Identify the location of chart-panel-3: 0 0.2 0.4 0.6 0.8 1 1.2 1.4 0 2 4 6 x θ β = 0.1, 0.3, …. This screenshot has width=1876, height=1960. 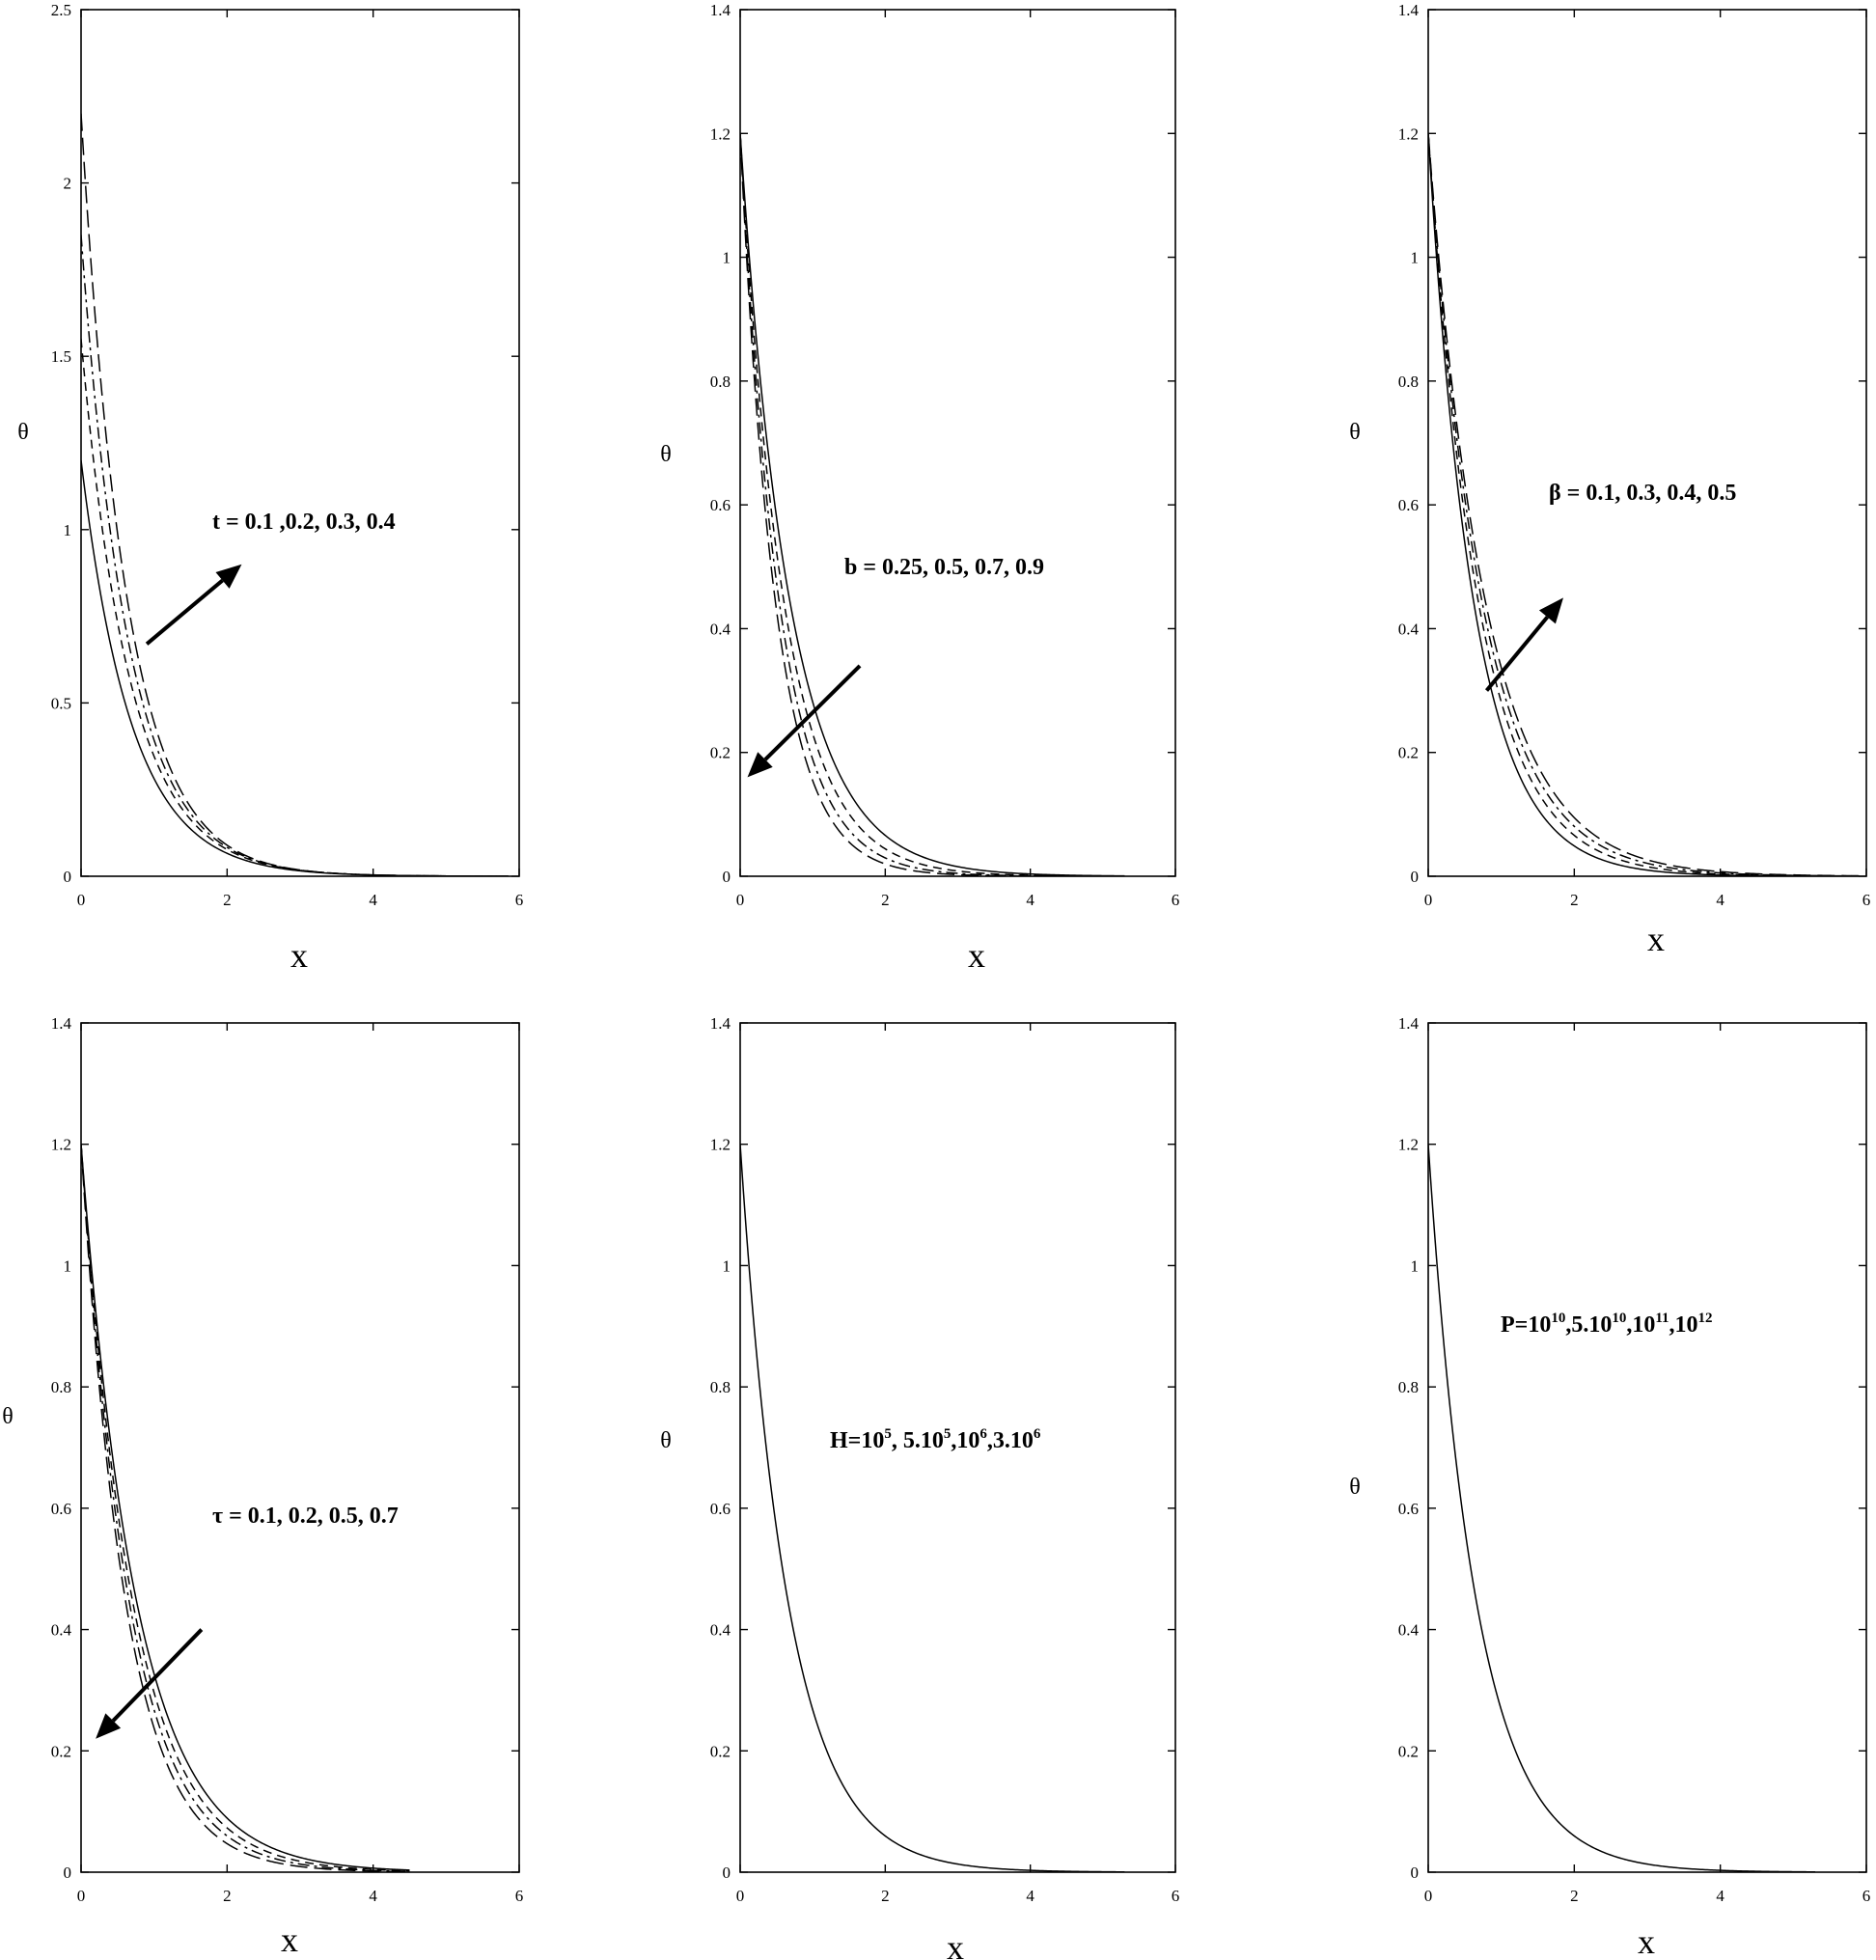
(1609, 479).